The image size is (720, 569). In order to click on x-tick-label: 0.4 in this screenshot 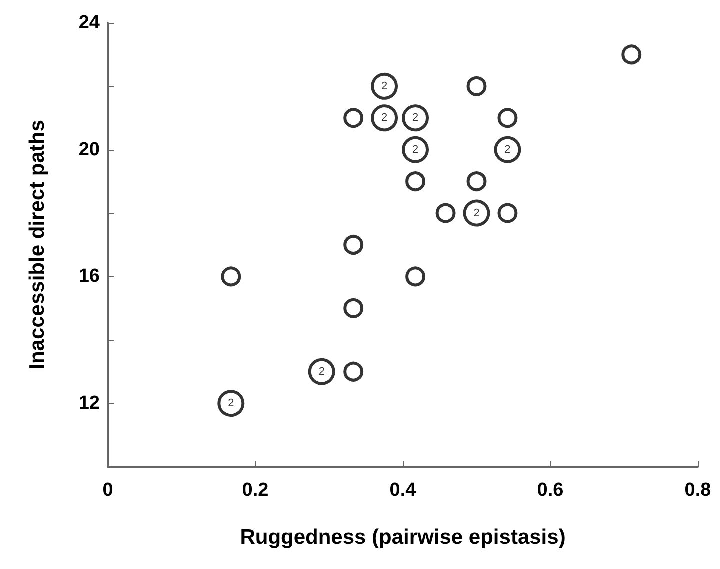, I will do `click(403, 490)`.